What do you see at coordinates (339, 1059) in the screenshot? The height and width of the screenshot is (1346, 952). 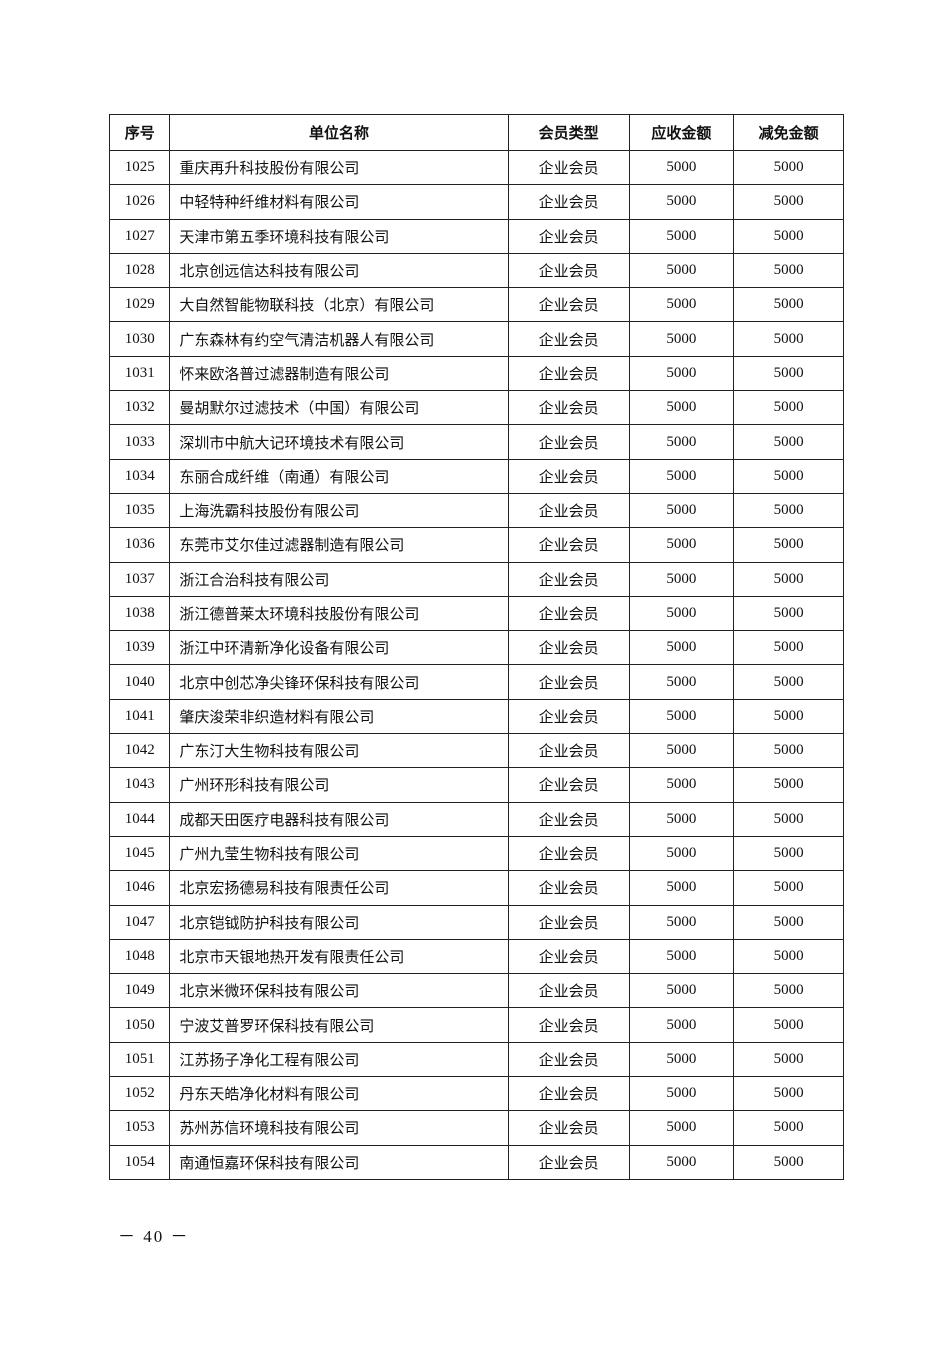 I see `company-name: 江苏扬子净化工程有限公司` at bounding box center [339, 1059].